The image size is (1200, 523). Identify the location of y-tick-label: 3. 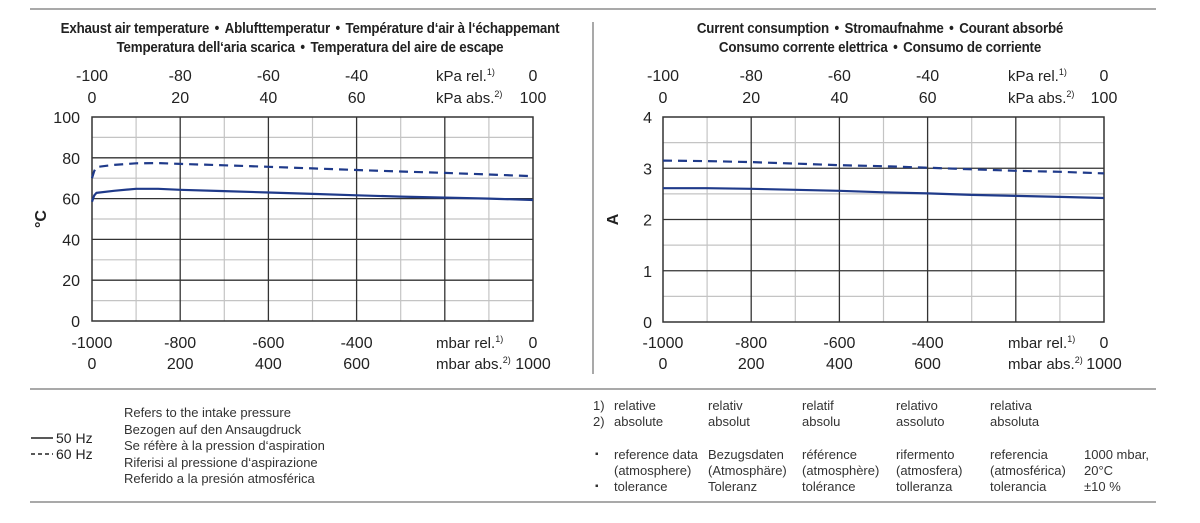
(647, 169).